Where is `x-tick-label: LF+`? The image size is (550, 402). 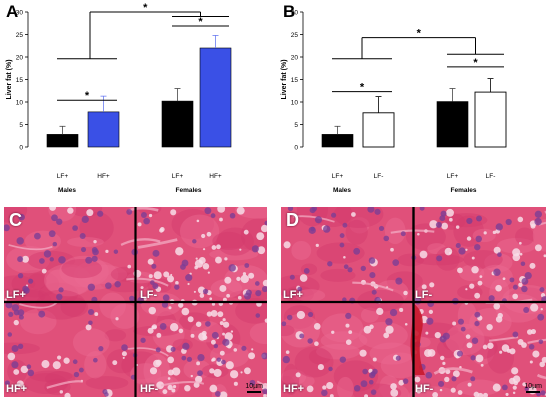 x-tick-label: LF+ is located at coordinates (63, 176).